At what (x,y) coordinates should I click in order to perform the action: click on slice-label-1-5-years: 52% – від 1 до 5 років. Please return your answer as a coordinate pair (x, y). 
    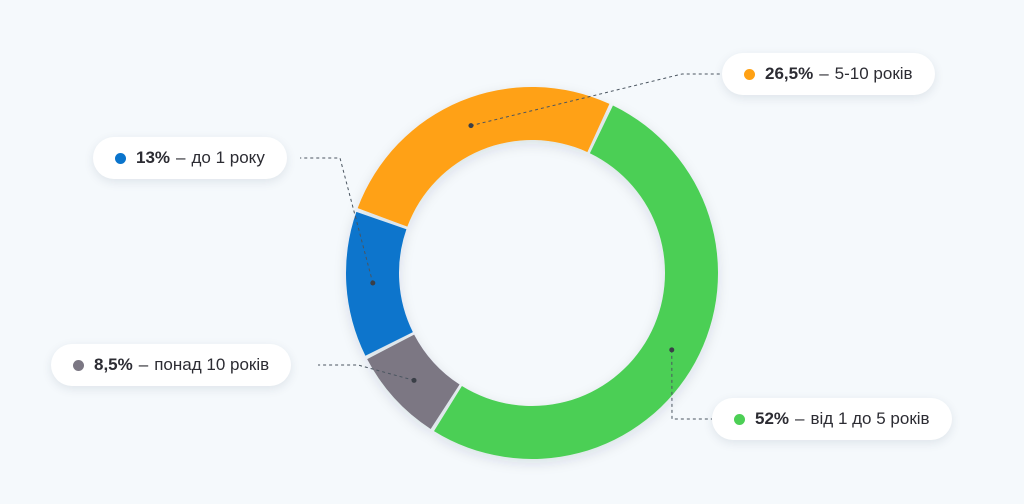
    Looking at the image, I should click on (832, 419).